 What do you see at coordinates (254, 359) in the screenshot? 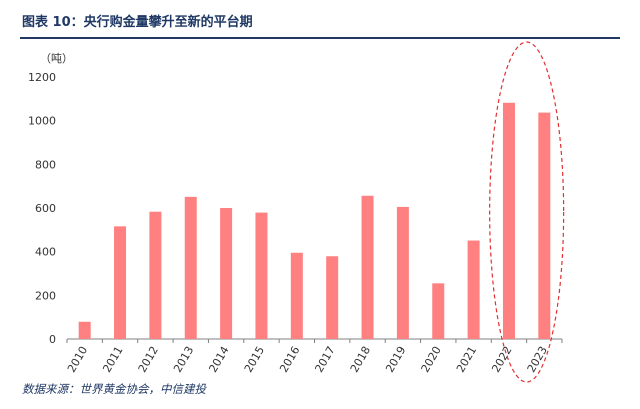
I see `x-tick-label: 2015` at bounding box center [254, 359].